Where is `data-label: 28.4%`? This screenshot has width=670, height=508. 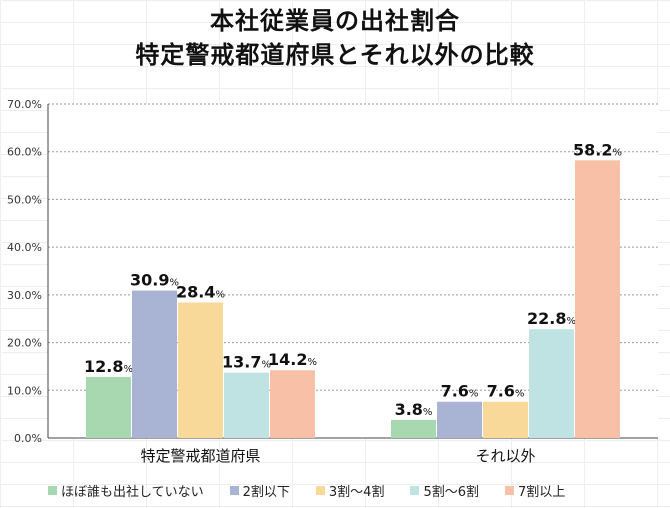
data-label: 28.4% is located at coordinates (200, 291).